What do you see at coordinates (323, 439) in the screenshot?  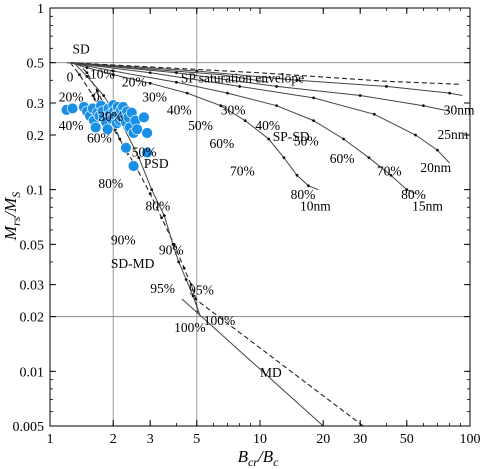 I see `x-tick-label: 20` at bounding box center [323, 439].